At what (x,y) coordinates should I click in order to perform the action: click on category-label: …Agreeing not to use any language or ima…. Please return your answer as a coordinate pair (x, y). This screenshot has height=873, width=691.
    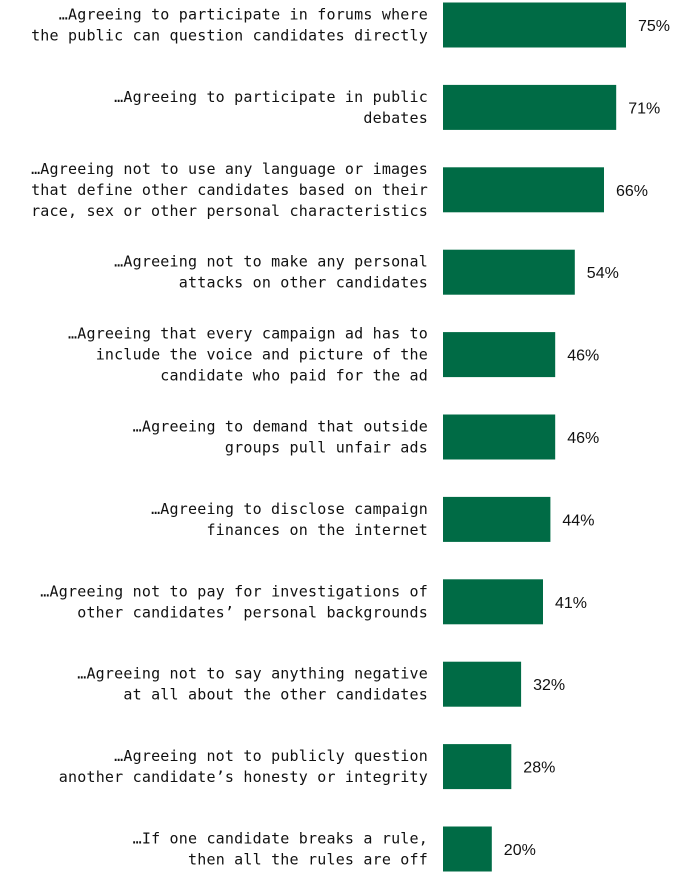
    Looking at the image, I should click on (229, 190).